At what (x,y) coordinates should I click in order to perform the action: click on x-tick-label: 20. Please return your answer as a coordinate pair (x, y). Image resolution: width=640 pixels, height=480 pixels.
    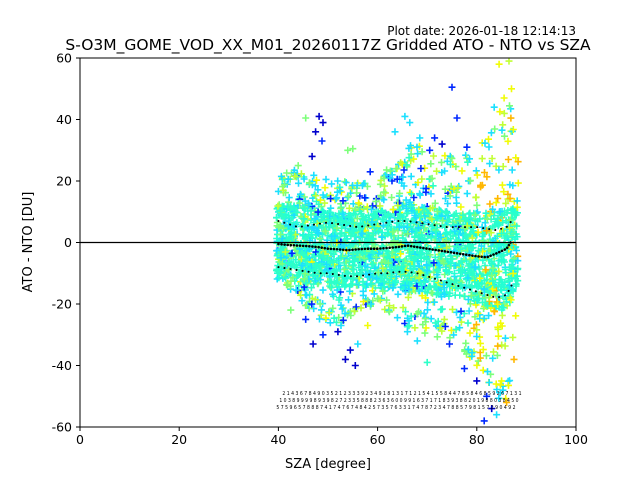
    Looking at the image, I should click on (179, 439).